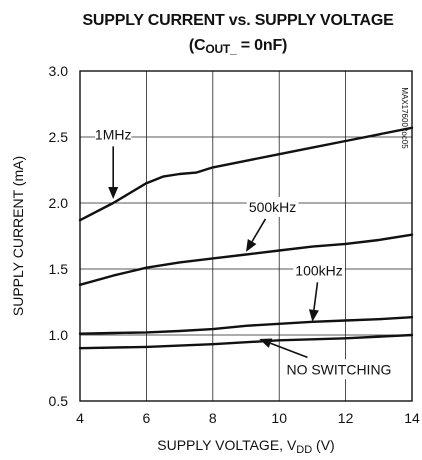 The width and height of the screenshot is (422, 460). What do you see at coordinates (59, 71) in the screenshot?
I see `y-tick-label: 3.0` at bounding box center [59, 71].